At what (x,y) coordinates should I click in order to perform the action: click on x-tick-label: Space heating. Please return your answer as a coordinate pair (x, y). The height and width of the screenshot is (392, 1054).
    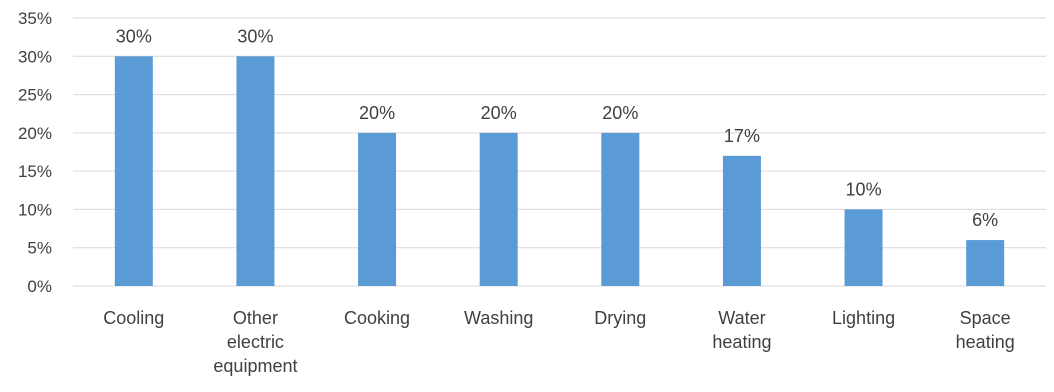
    Looking at the image, I should click on (985, 330).